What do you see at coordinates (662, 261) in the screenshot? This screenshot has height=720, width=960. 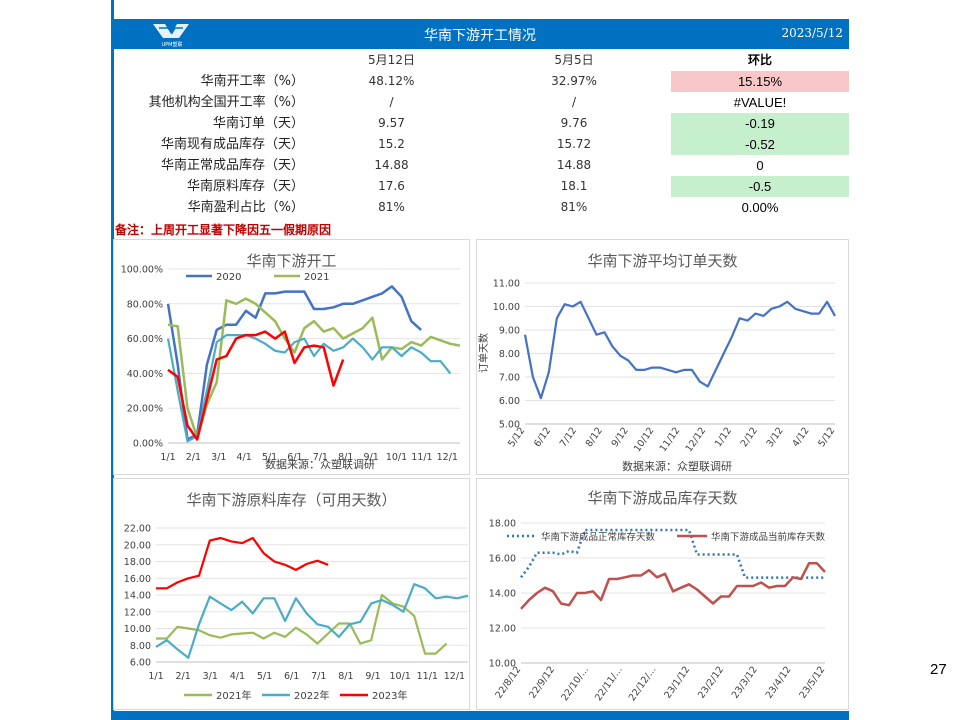 I see `chart-title: 华南下游平均订单天数` at bounding box center [662, 261].